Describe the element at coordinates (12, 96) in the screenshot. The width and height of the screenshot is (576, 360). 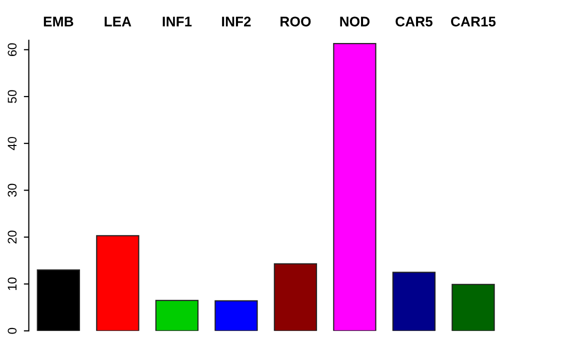
I see `y-tick-label: 50` at that location.